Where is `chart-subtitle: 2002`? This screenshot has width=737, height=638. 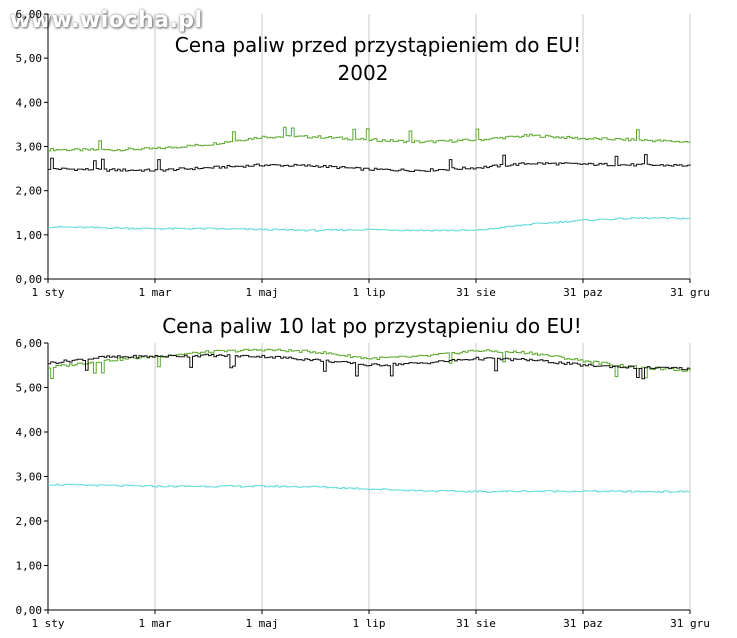
chart-subtitle: 2002 is located at coordinates (363, 73).